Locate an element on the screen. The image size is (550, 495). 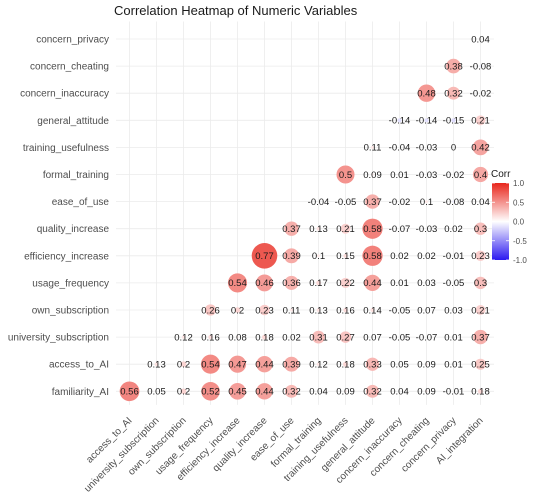
cell-value-label: 0.48 is located at coordinates (426, 94).